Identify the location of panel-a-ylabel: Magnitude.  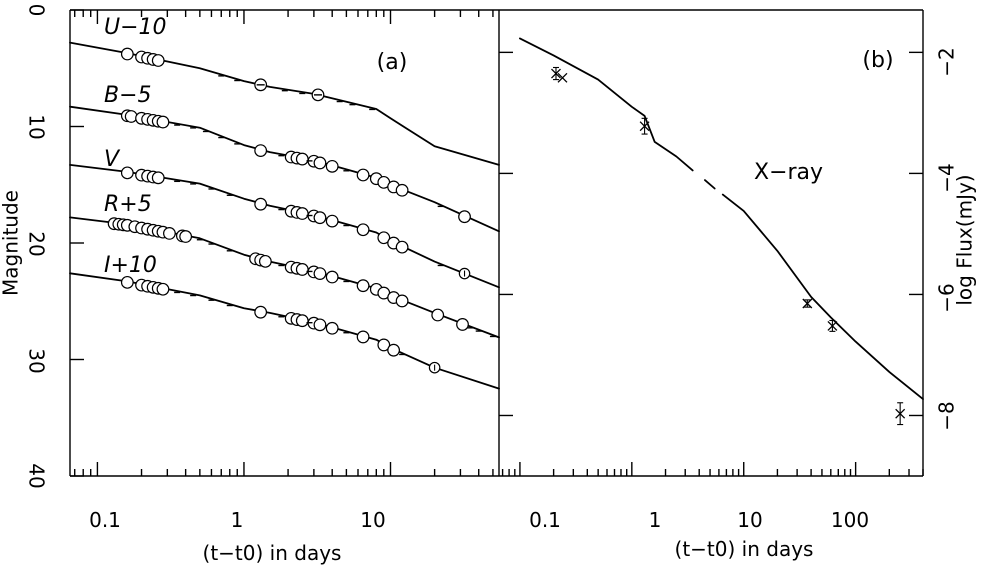
(11, 243).